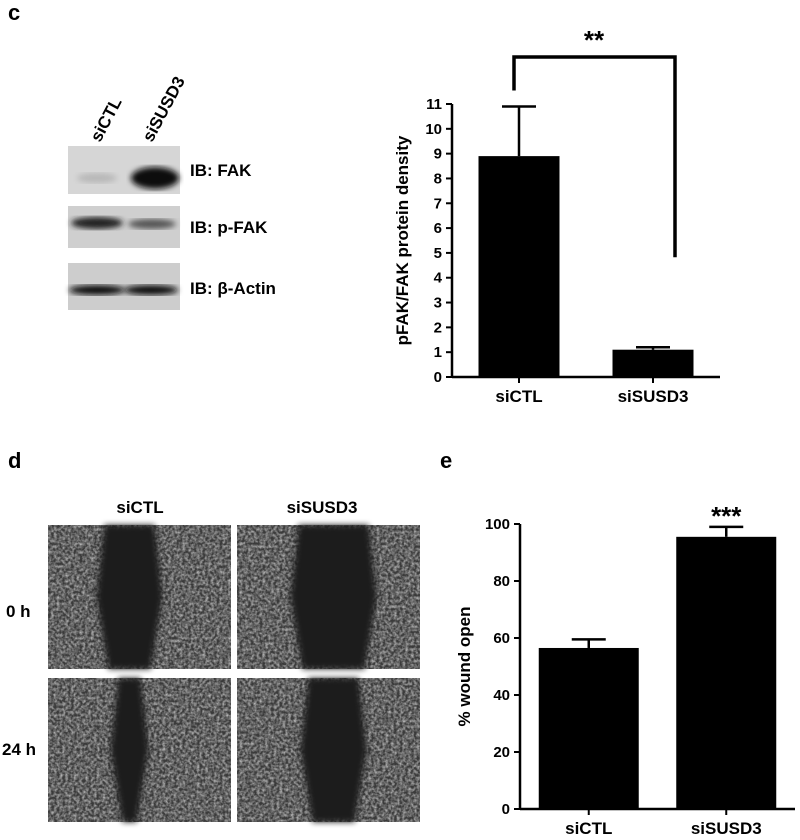  Describe the element at coordinates (438, 278) in the screenshot. I see `y-tick-label: 4` at that location.